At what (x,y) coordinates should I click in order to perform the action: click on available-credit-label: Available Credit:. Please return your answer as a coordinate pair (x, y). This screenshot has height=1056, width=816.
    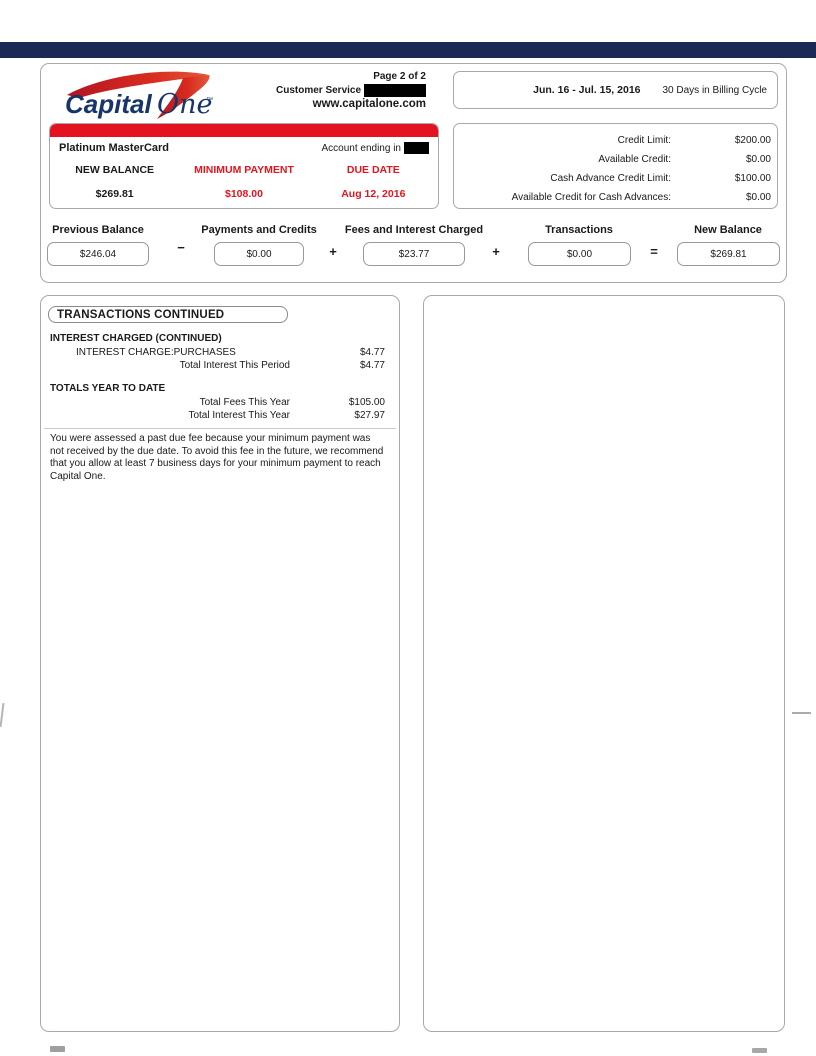
    Looking at the image, I should click on (634, 159).